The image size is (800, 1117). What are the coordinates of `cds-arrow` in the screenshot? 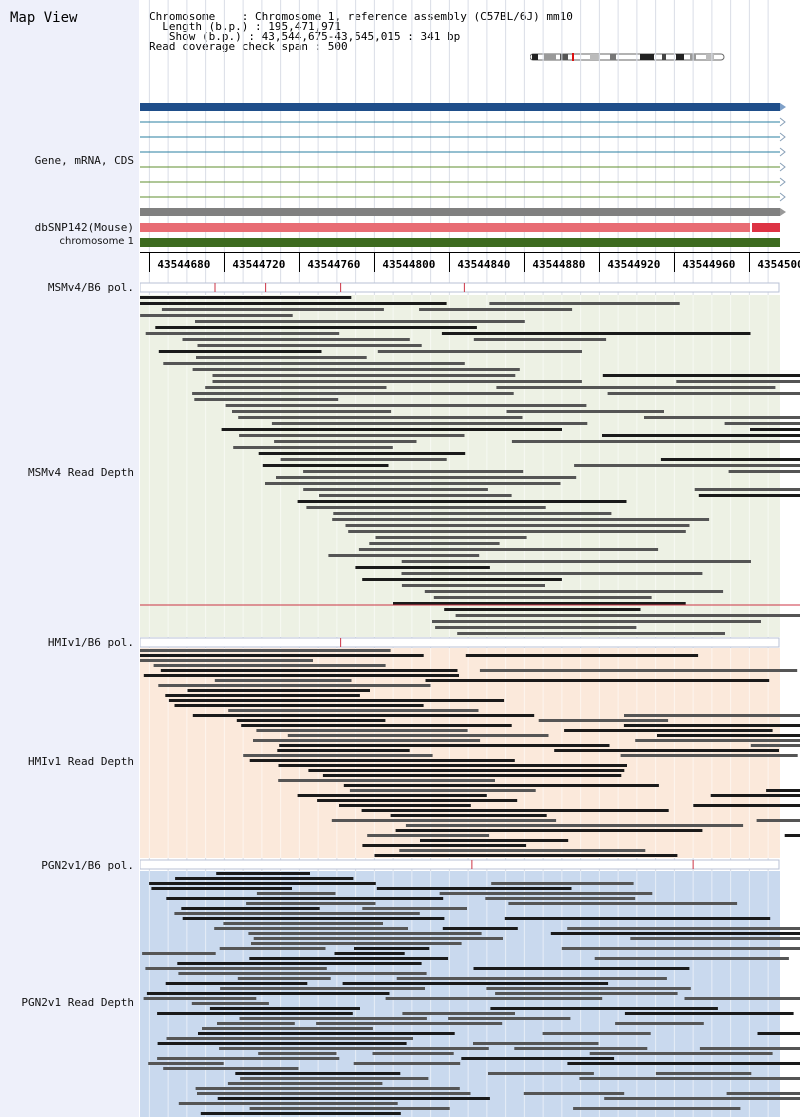 It's located at (783, 212).